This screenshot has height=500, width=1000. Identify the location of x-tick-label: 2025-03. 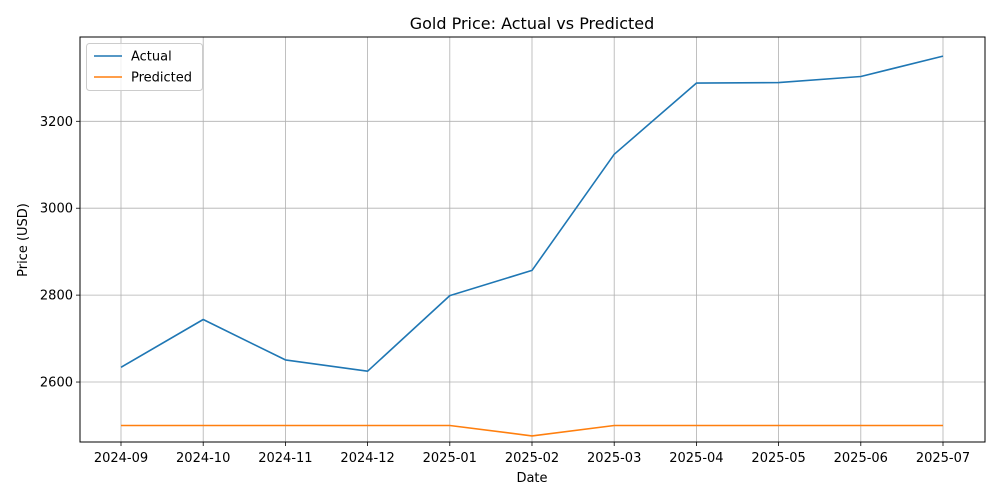
(614, 458).